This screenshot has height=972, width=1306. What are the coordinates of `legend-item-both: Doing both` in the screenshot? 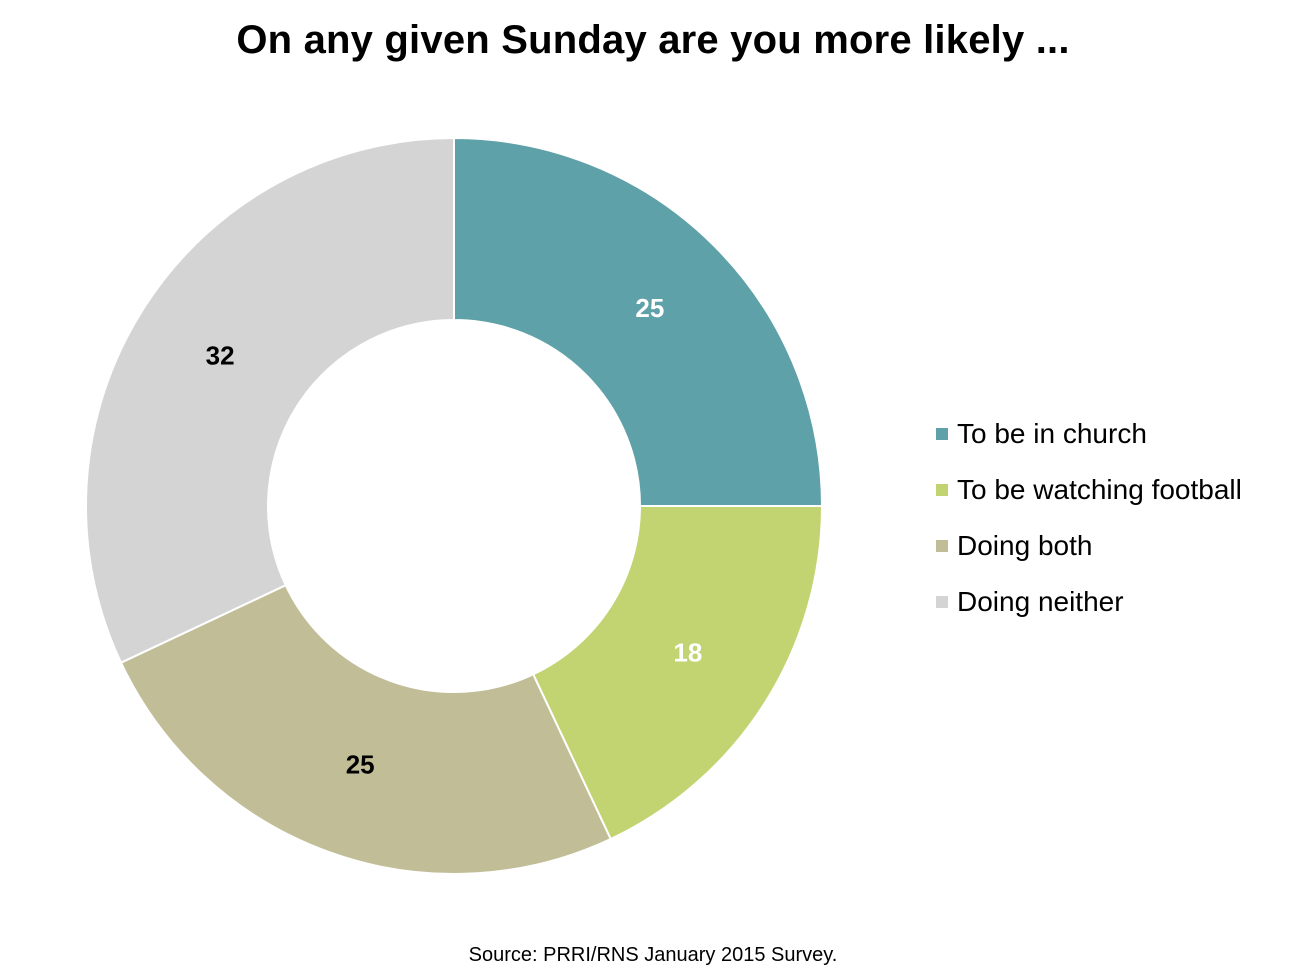 It's located at (1089, 546).